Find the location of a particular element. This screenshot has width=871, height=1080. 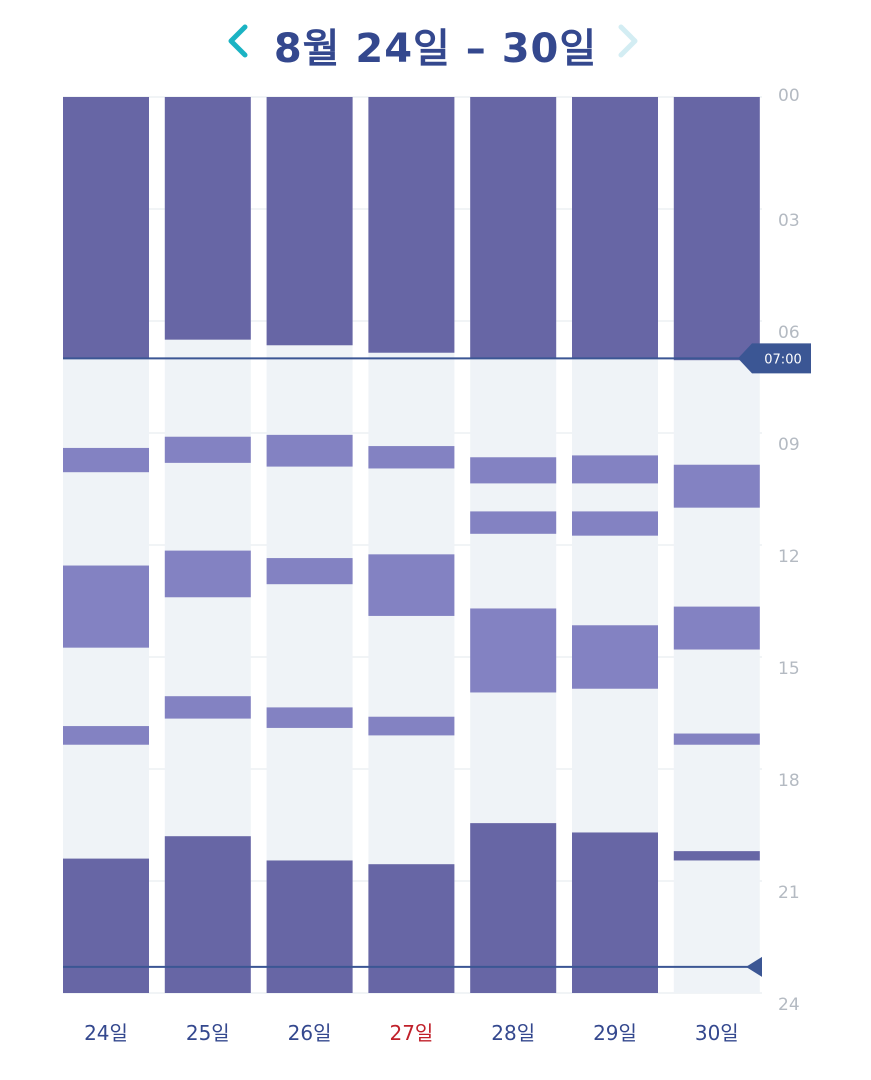

chevron-right-icon is located at coordinates (628, 41).